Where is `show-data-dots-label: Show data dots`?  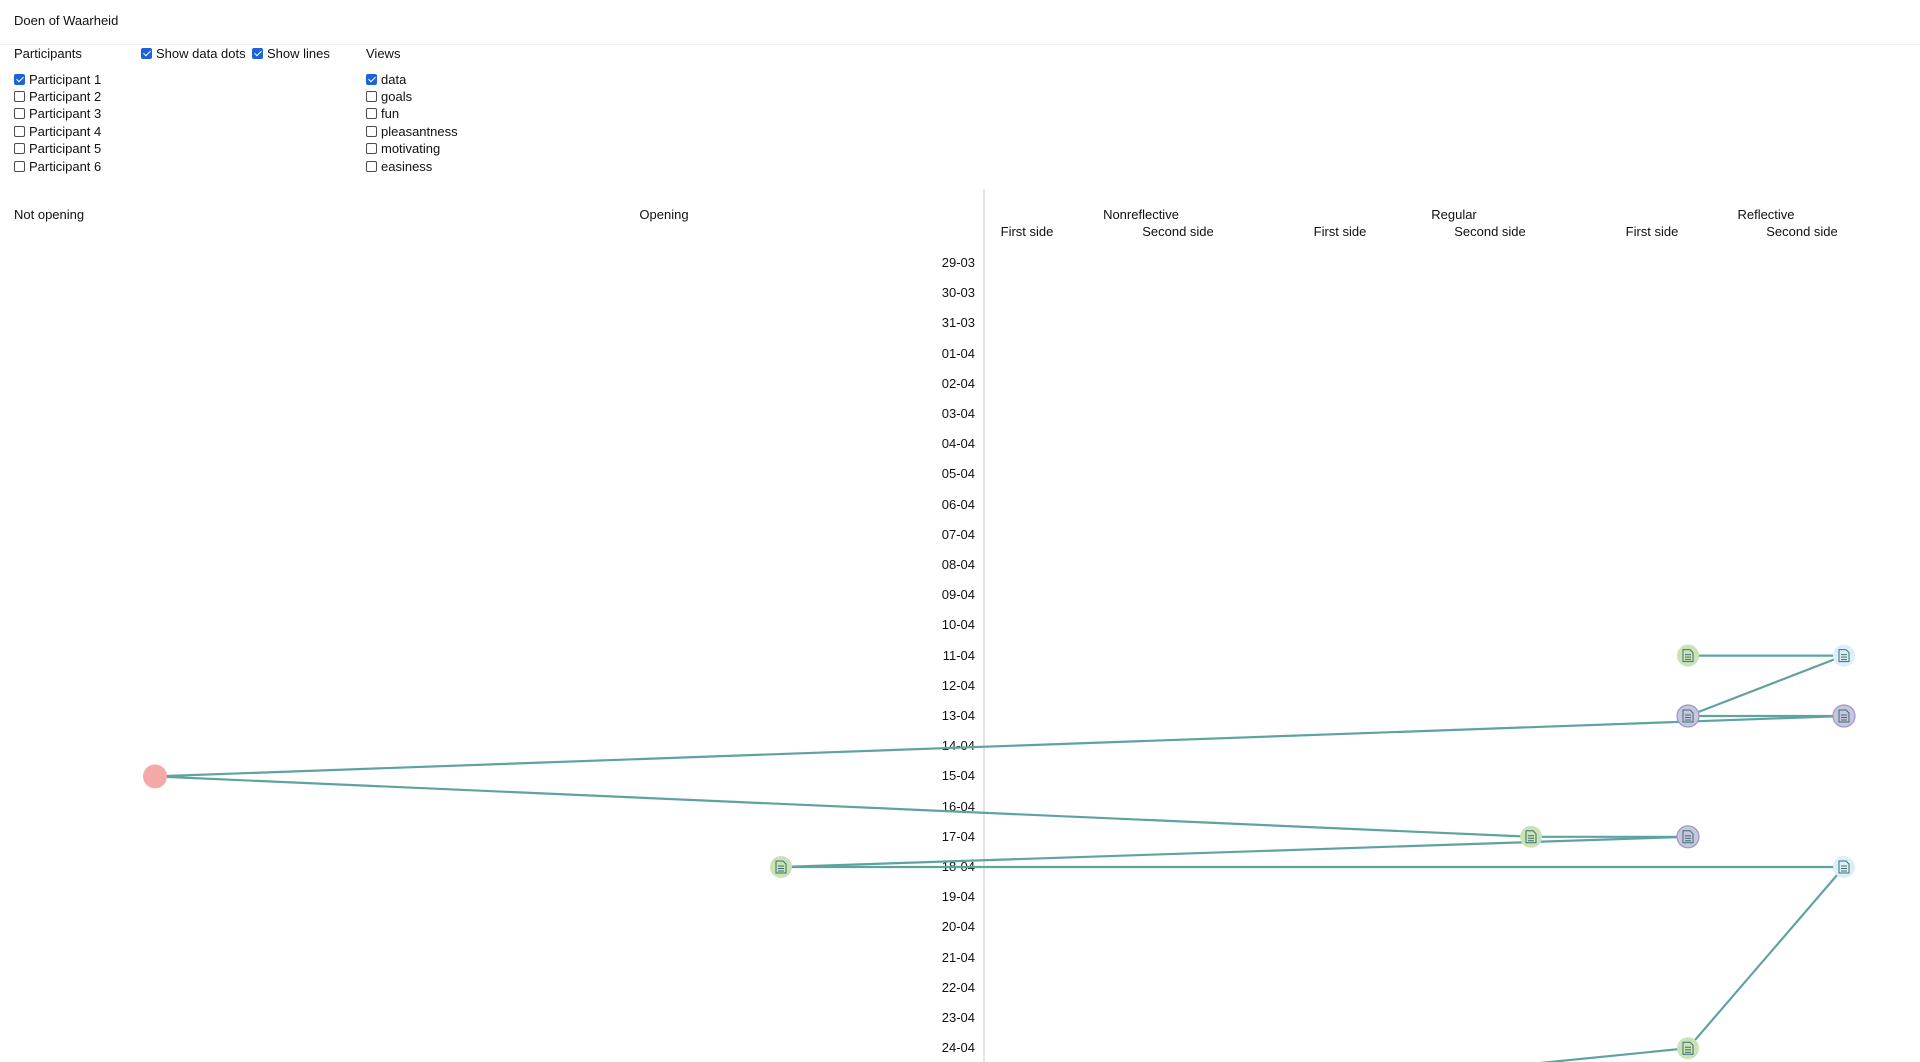
show-data-dots-label: Show data dots is located at coordinates (201, 53).